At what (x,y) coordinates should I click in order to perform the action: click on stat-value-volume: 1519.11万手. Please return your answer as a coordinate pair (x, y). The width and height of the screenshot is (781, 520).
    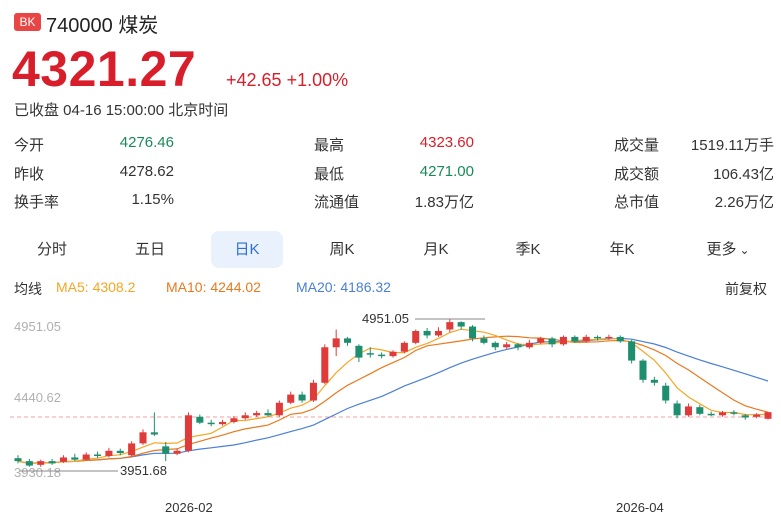
    Looking at the image, I should click on (732, 145).